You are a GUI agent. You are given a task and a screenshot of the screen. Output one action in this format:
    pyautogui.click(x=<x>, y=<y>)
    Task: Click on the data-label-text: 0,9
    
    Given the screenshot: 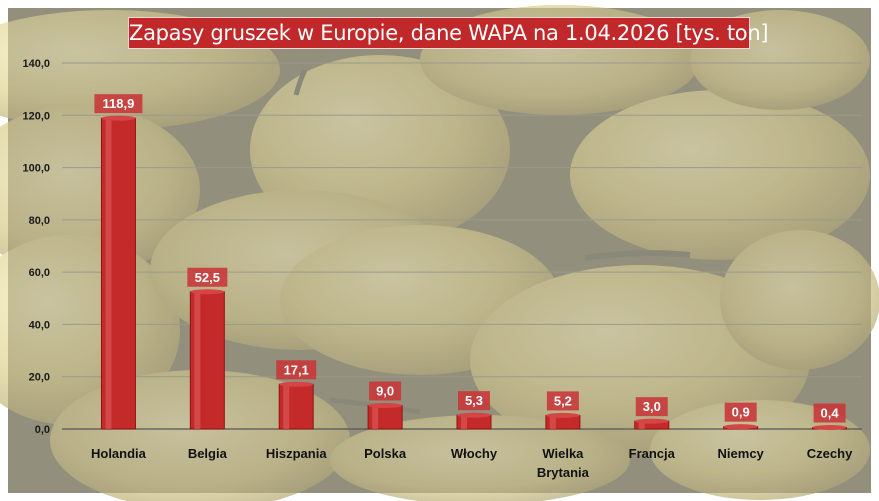 What is the action you would take?
    pyautogui.click(x=741, y=412)
    